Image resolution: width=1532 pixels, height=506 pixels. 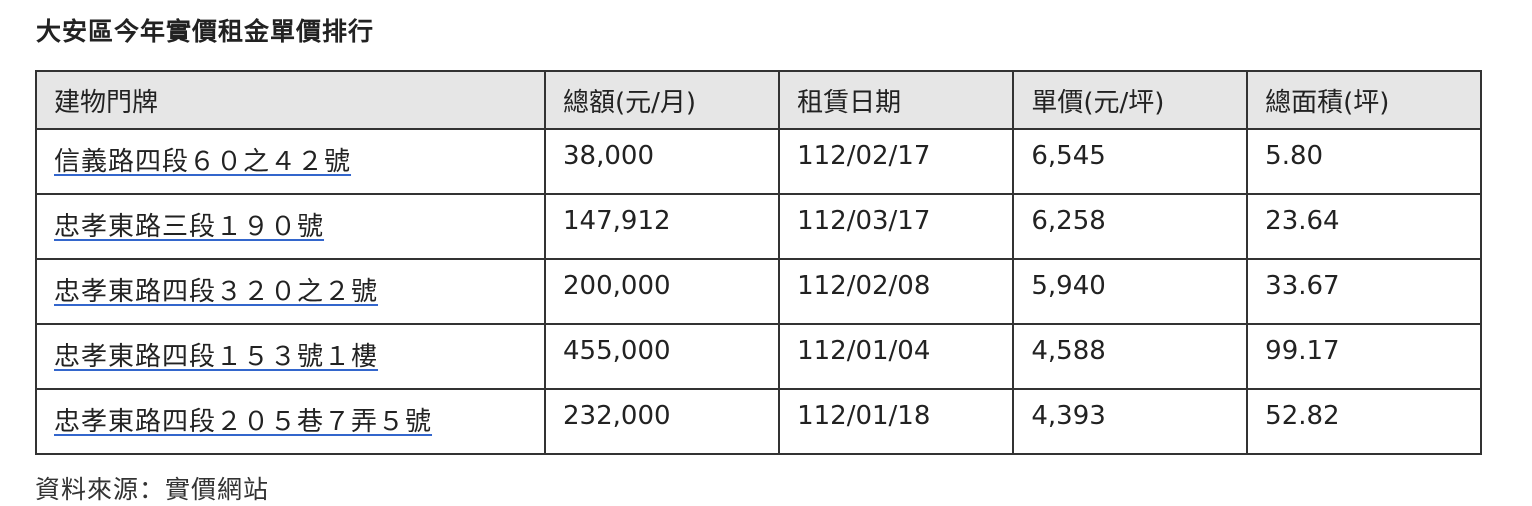 I want to click on cell-total: 200,000, so click(x=662, y=291).